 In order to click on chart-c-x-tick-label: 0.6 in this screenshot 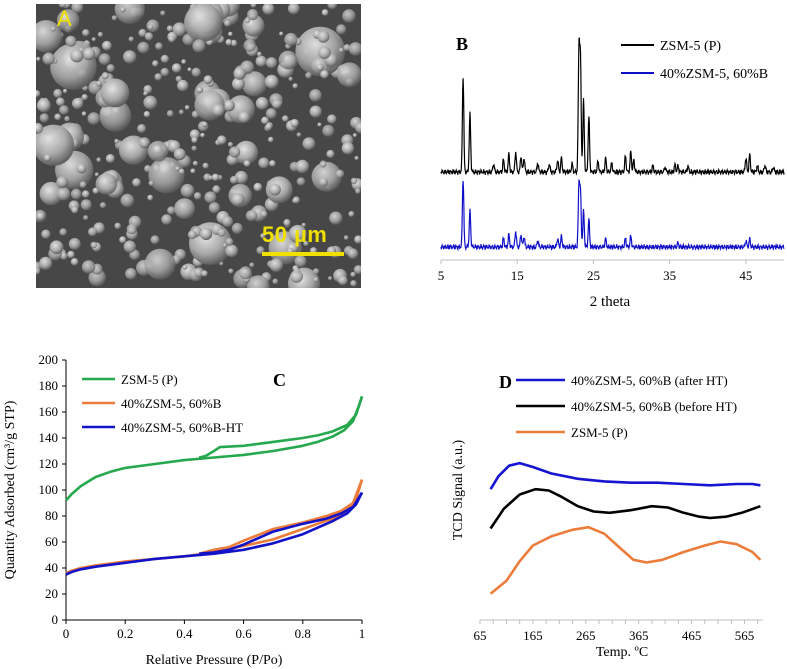, I will do `click(243, 633)`.